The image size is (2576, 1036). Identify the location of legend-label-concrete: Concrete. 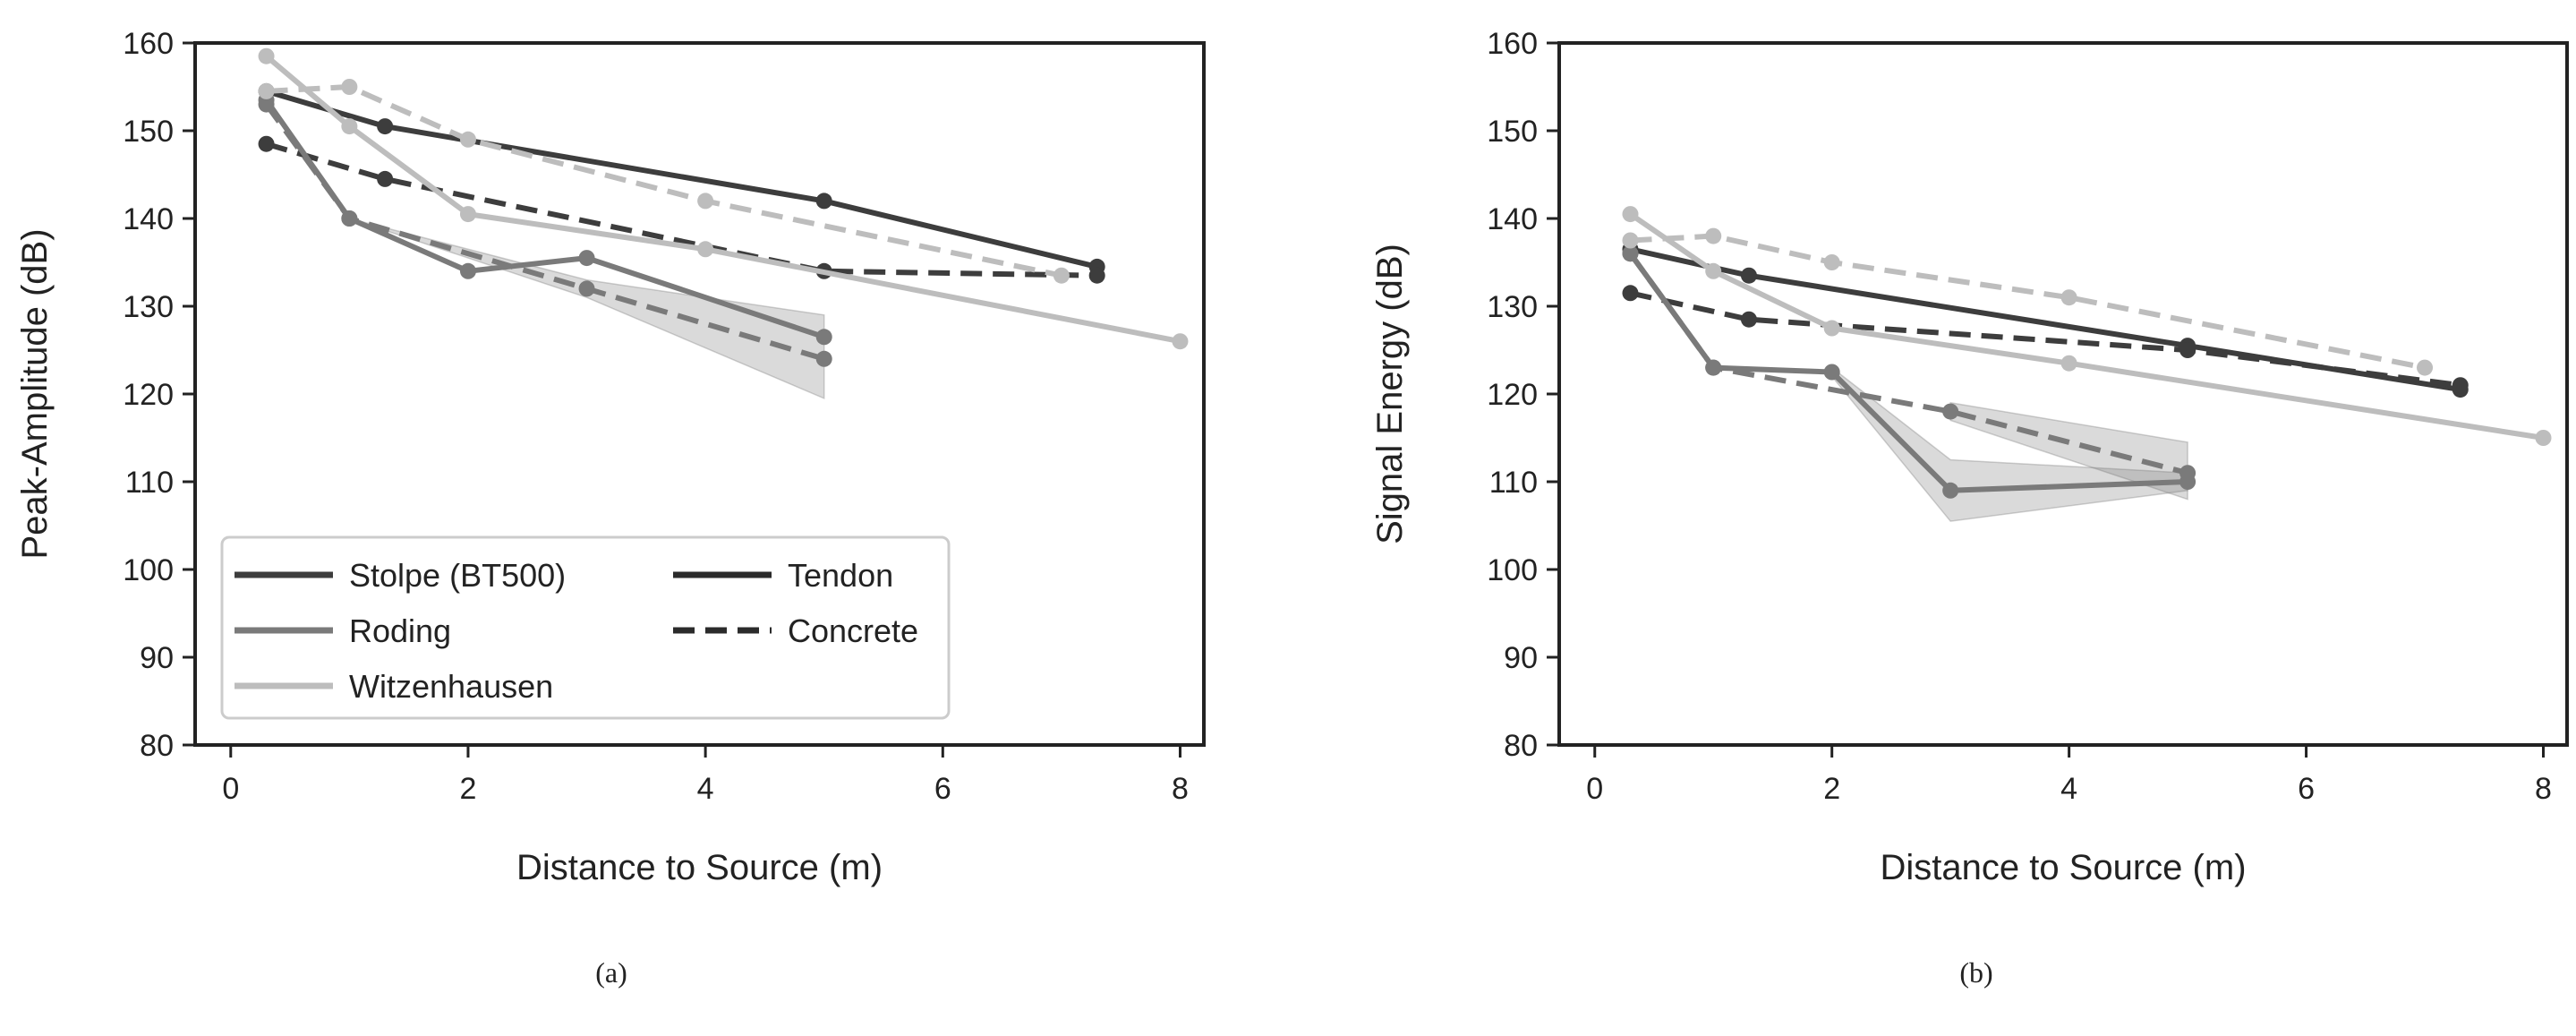
(853, 630).